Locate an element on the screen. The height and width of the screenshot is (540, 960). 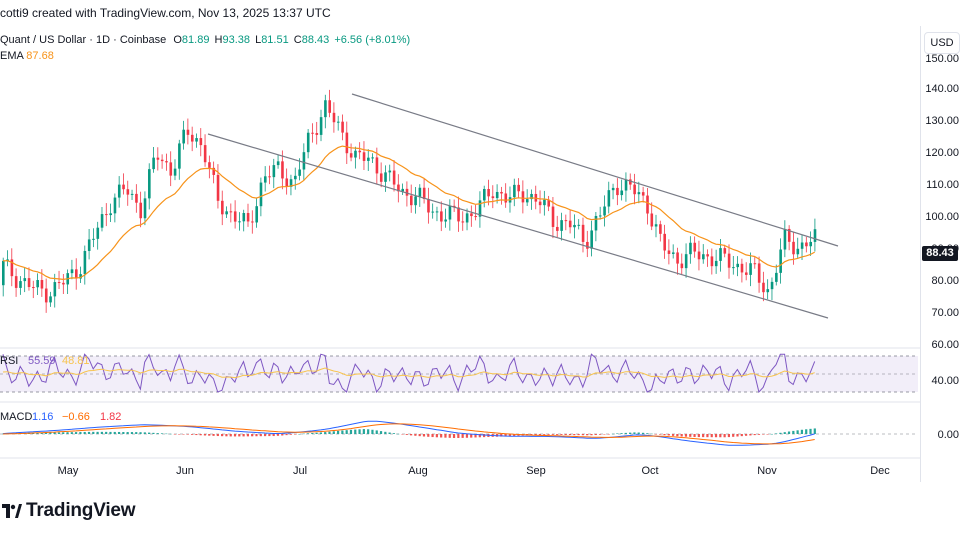
currency-button: USD is located at coordinates (942, 43).